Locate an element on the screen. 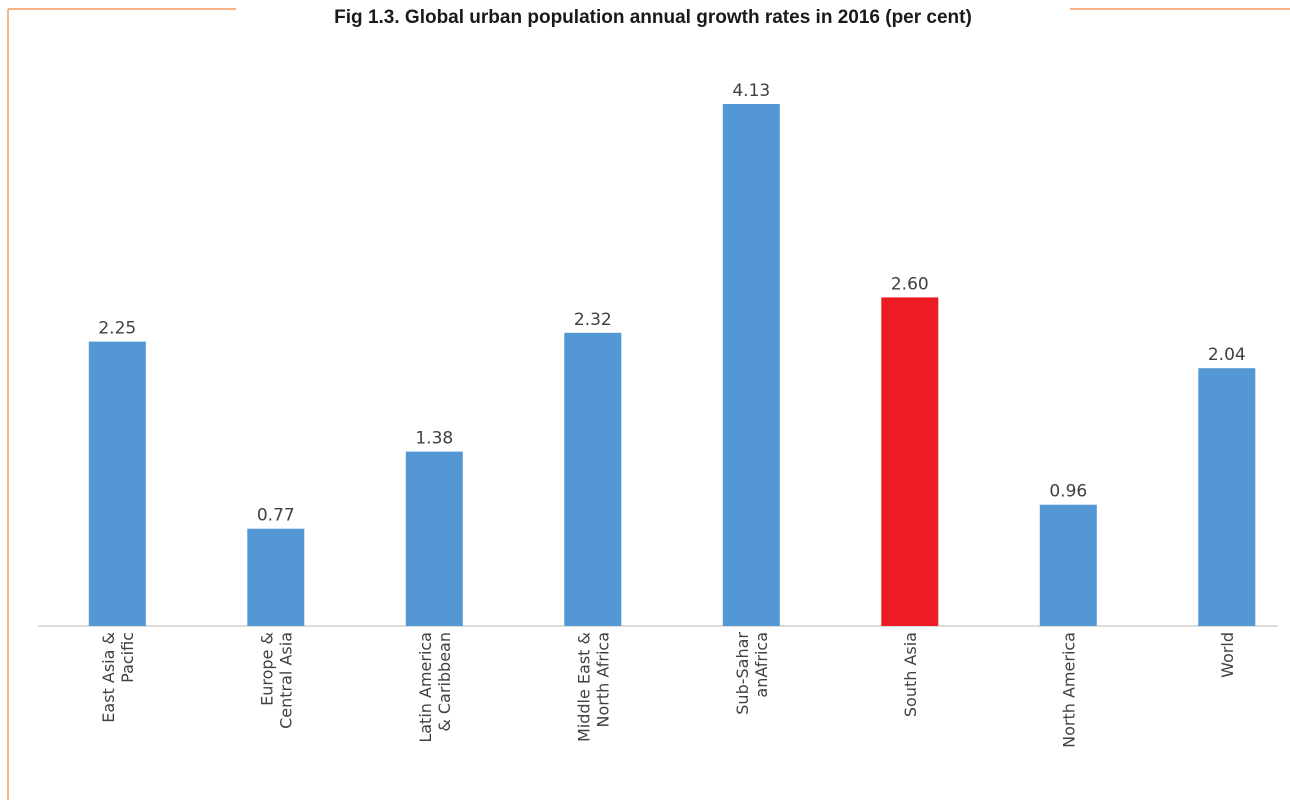 The height and width of the screenshot is (800, 1290). category-label-7-line-0: World is located at coordinates (1227, 655).